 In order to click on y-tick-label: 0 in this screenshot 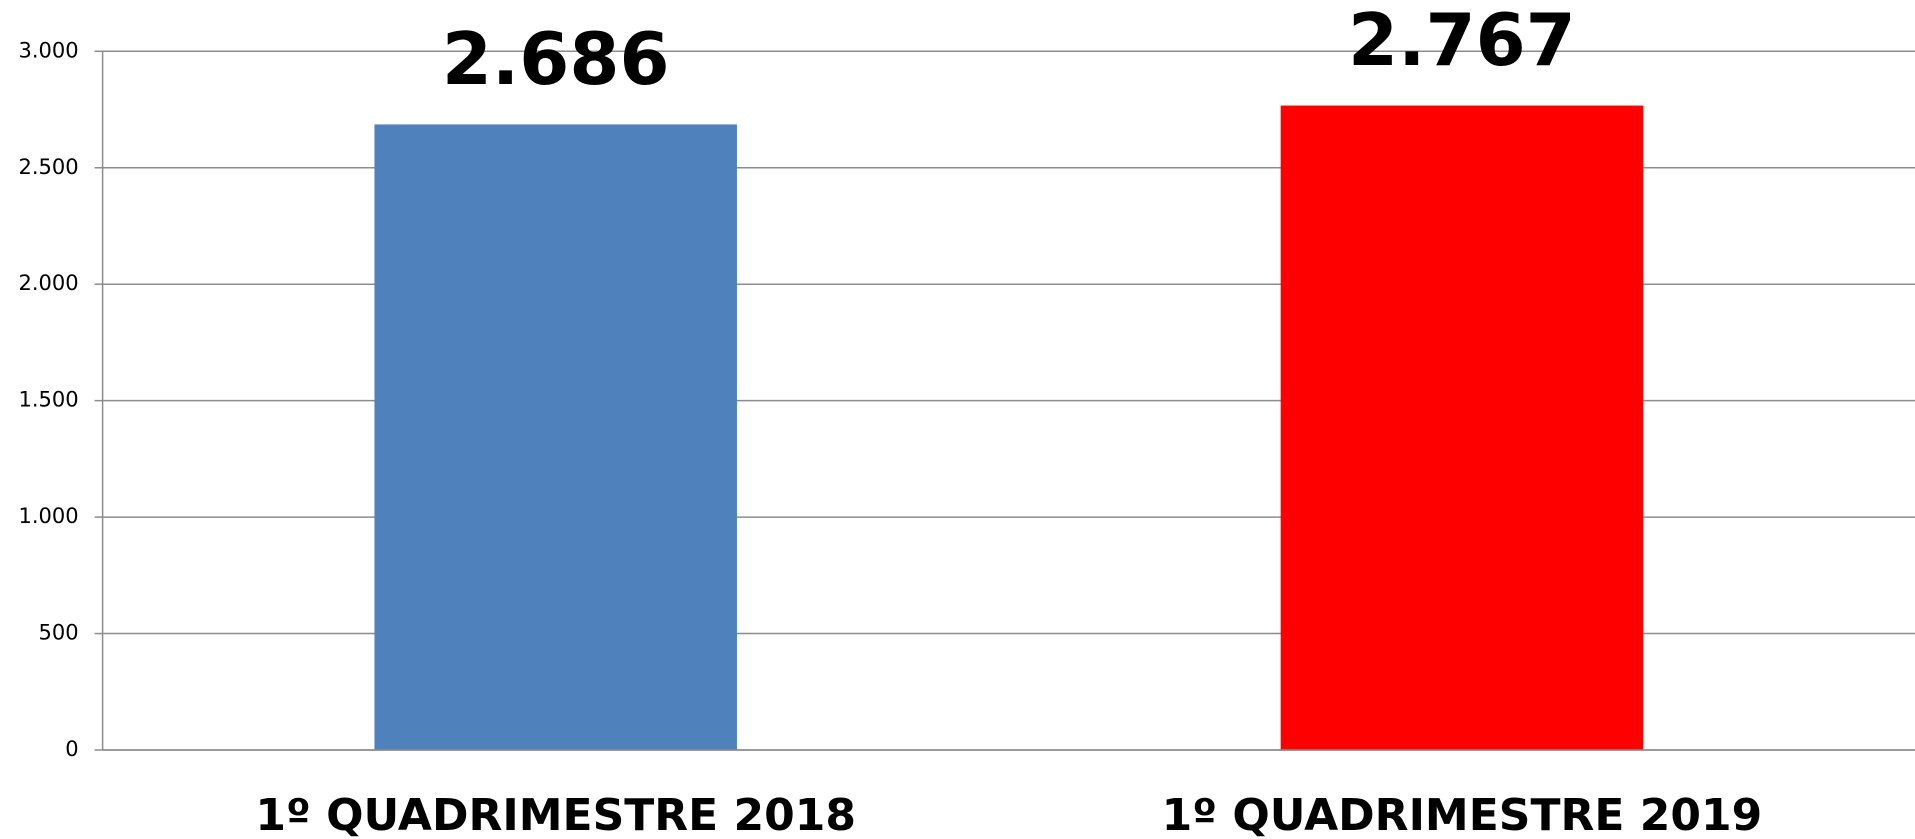, I will do `click(71, 749)`.